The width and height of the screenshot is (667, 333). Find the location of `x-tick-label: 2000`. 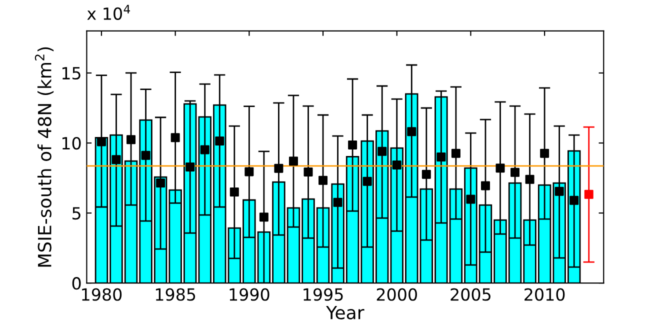

x-tick-label: 2000 is located at coordinates (396, 294).